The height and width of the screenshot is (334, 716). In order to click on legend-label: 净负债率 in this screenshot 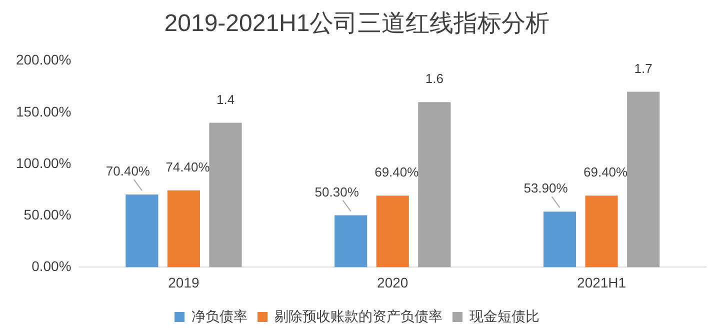, I will do `click(220, 316)`.